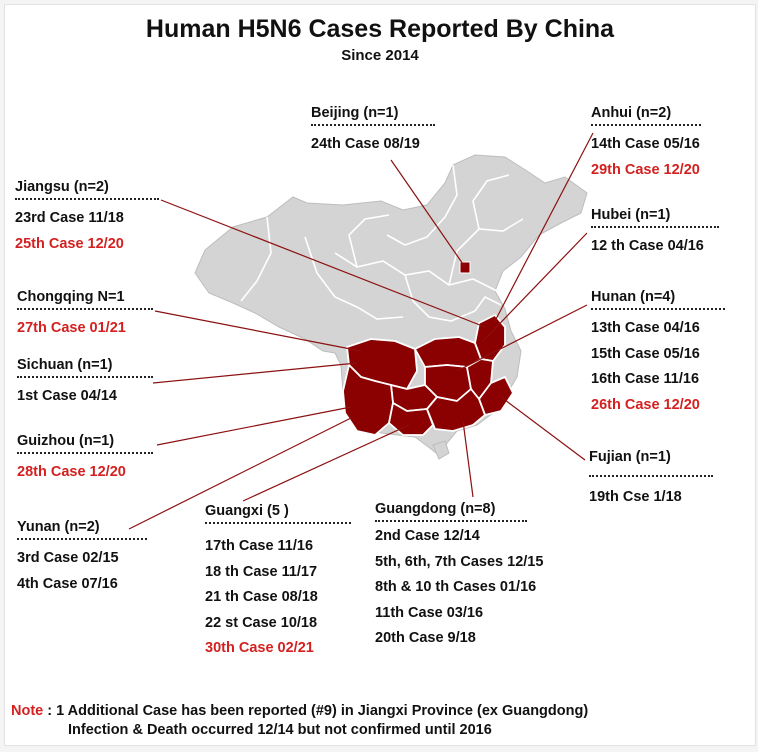 The height and width of the screenshot is (752, 758). Describe the element at coordinates (259, 648) in the screenshot. I see `case-line: 30th Case 02/21` at that location.